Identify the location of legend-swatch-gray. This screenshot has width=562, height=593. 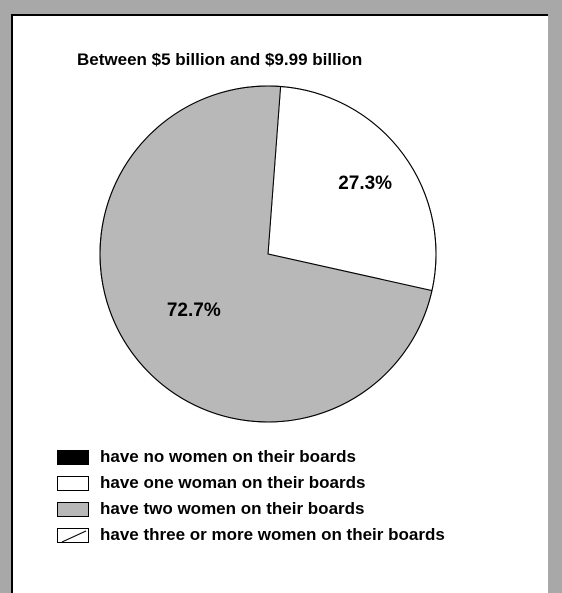
(73, 509).